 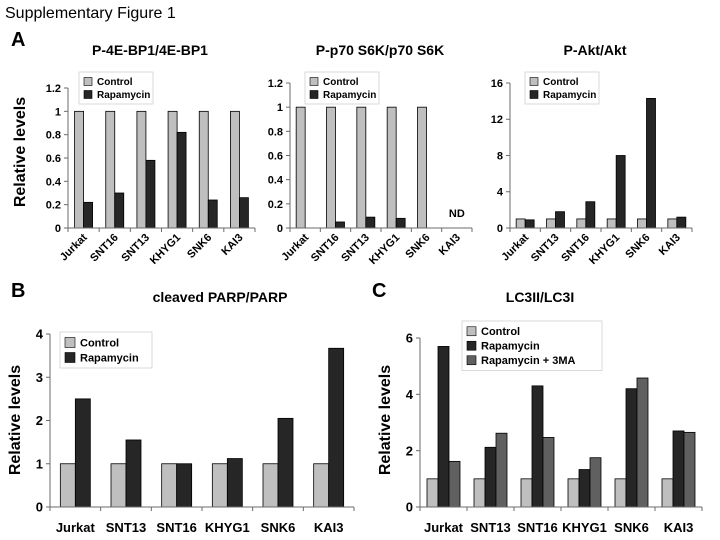 I want to click on x-tick-label: KHYG1, so click(x=584, y=527).